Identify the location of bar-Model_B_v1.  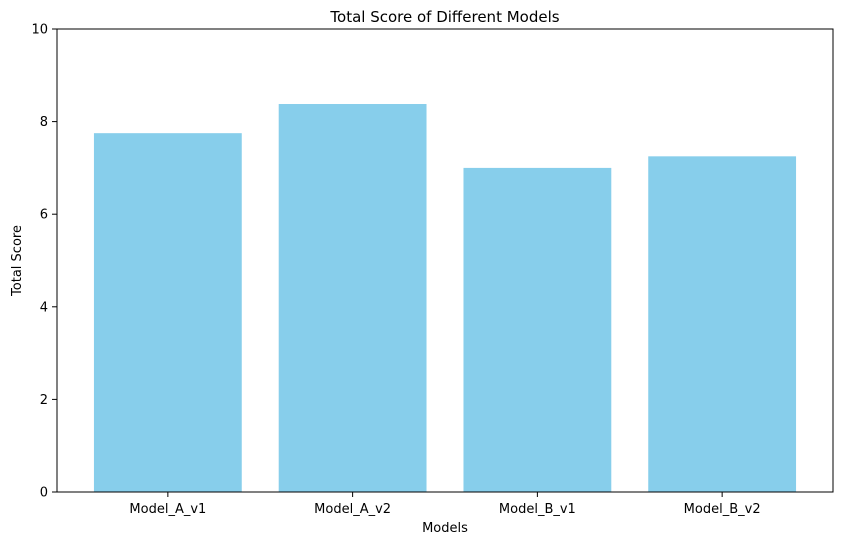
(537, 329).